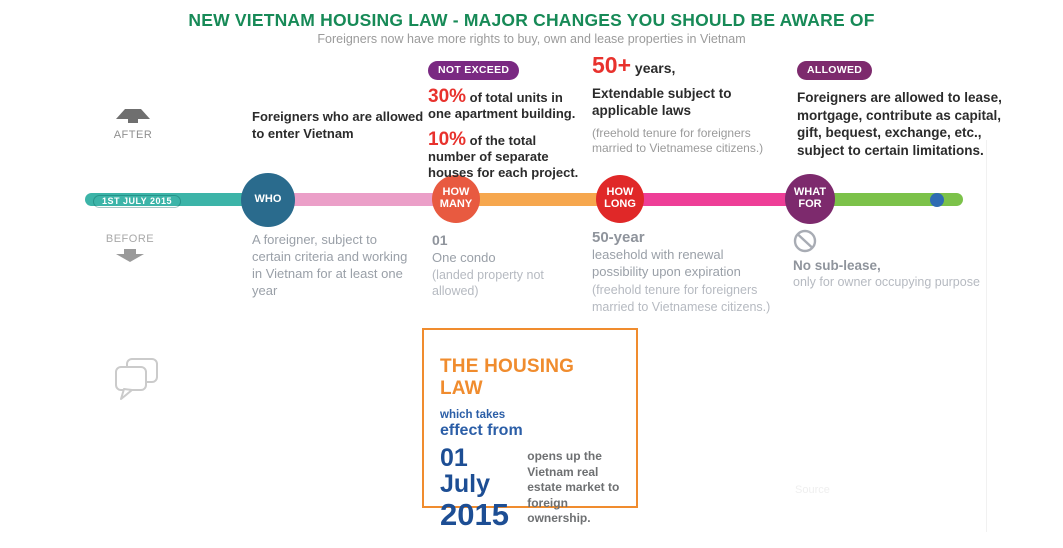 The image size is (1063, 548). I want to click on timeline-node-who: WHO, so click(268, 200).